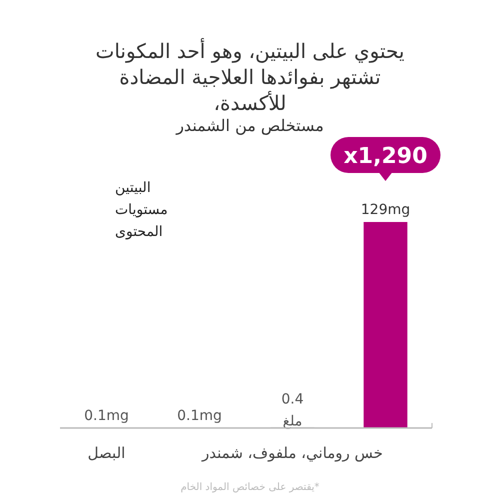 The width and height of the screenshot is (500, 500). What do you see at coordinates (107, 453) in the screenshot?
I see `x-tick-label: البصل` at bounding box center [107, 453].